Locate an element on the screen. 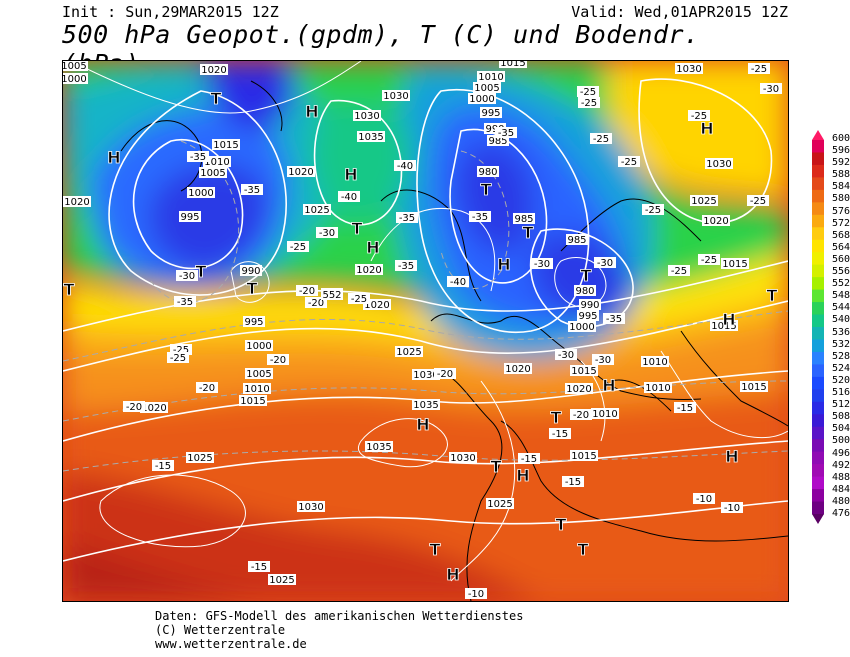 Image resolution: width=850 pixels, height=657 pixels. temperature-label: -40 is located at coordinates (405, 166).